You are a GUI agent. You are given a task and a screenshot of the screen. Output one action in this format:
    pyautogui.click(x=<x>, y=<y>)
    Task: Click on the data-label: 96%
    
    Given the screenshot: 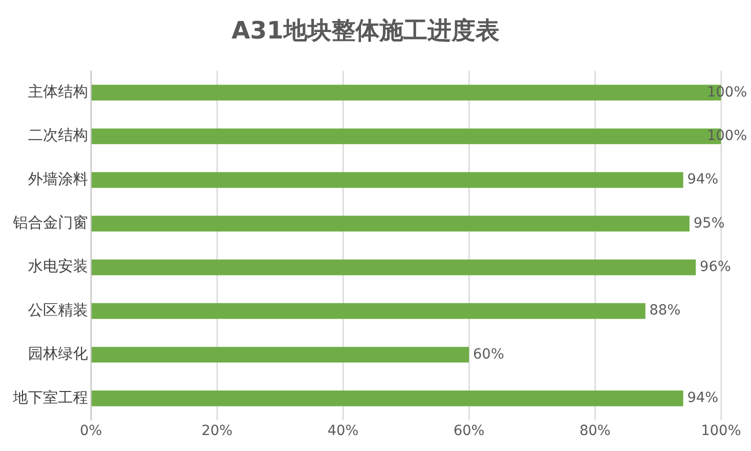 What is the action you would take?
    pyautogui.click(x=715, y=266)
    